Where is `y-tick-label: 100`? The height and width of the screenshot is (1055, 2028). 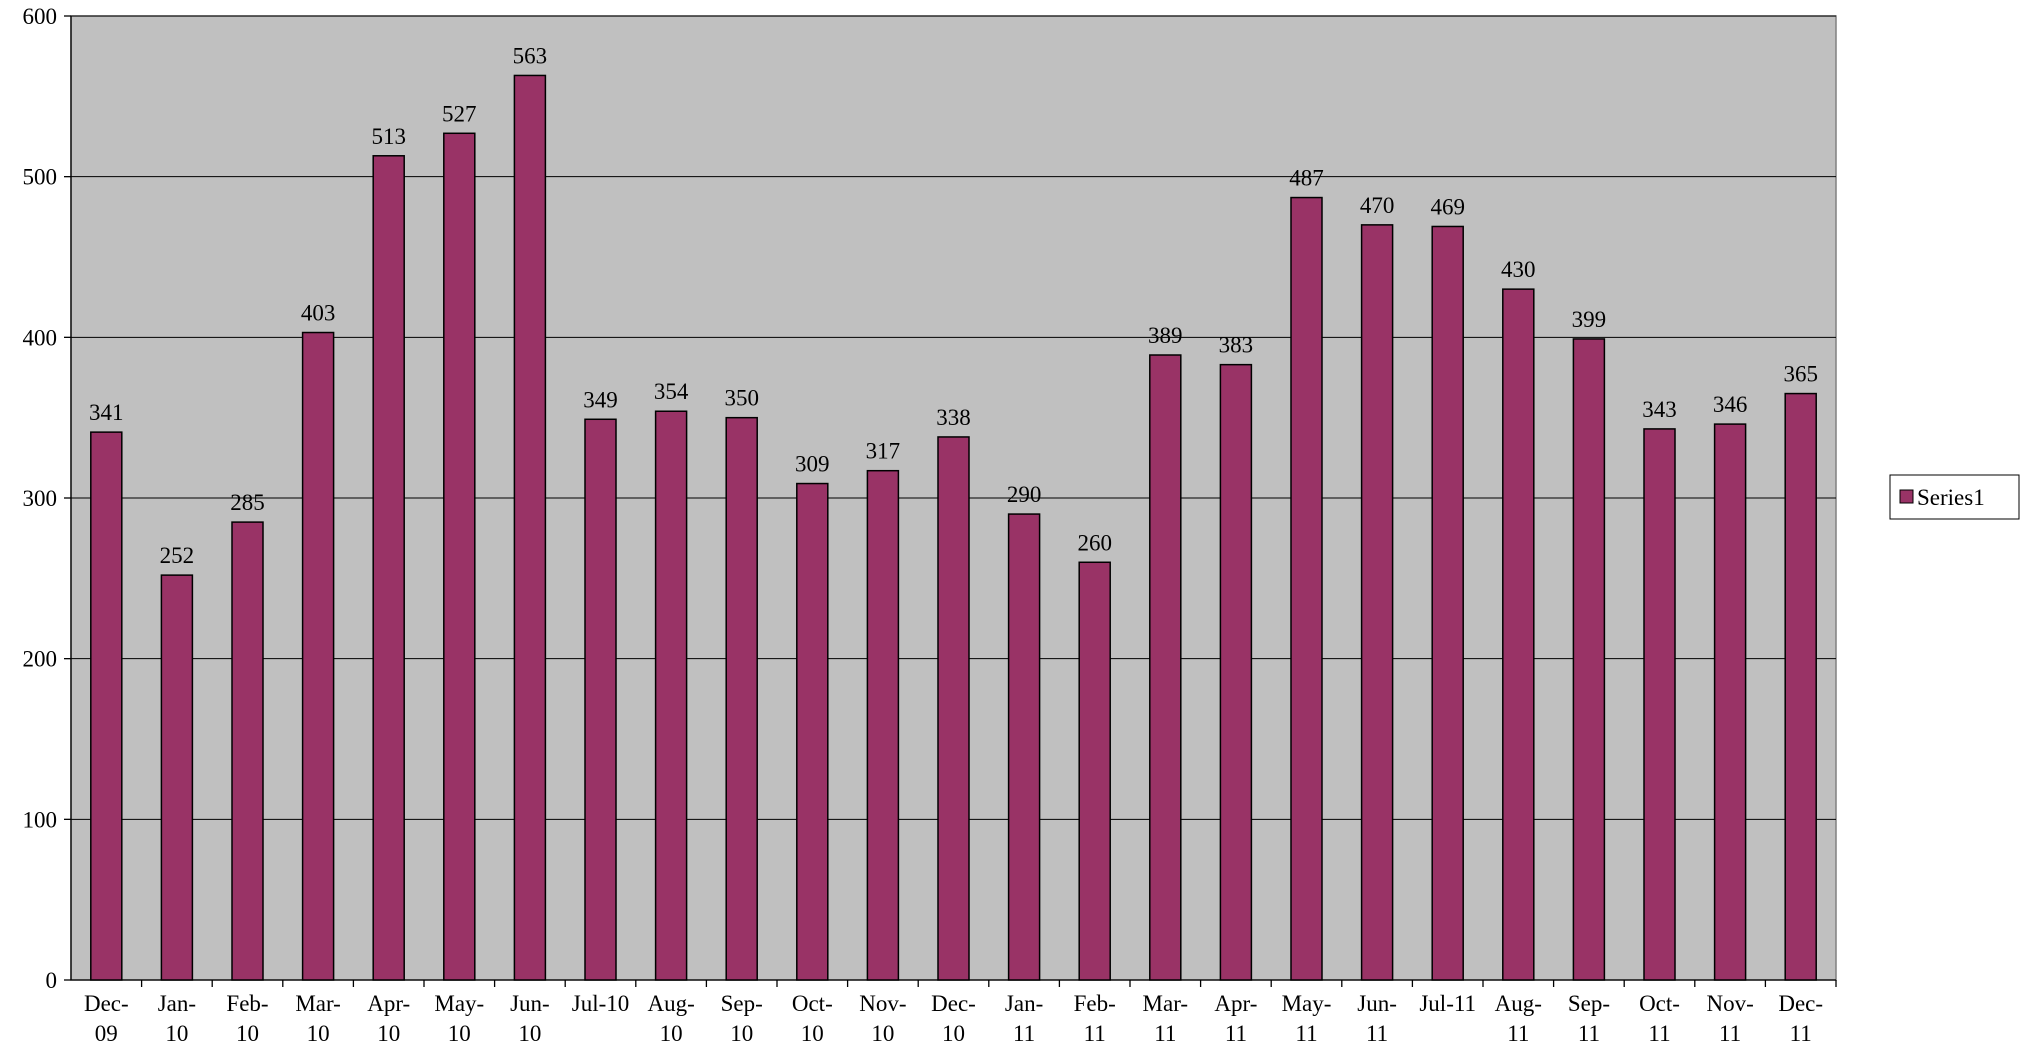
y-tick-label: 100 is located at coordinates (40, 819).